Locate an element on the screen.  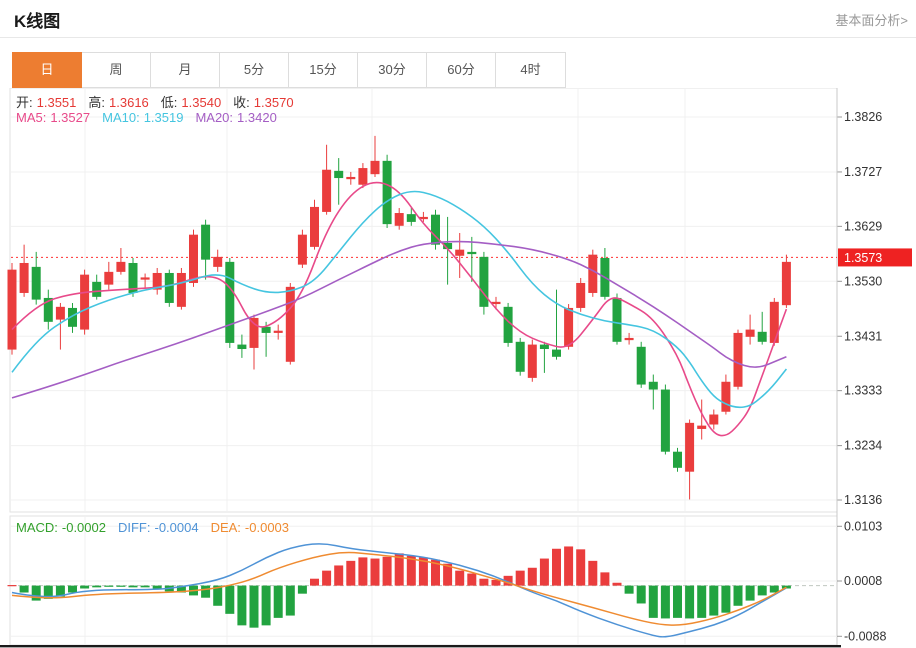
fundamental-analysis-link: 基本面分析> is located at coordinates (871, 20).